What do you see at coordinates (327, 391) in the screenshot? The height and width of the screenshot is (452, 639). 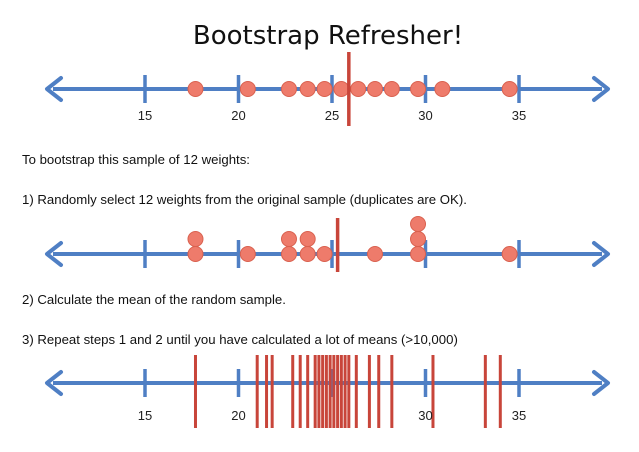 I see `bootstrap-means-number-line: 15 20 30 35` at bounding box center [327, 391].